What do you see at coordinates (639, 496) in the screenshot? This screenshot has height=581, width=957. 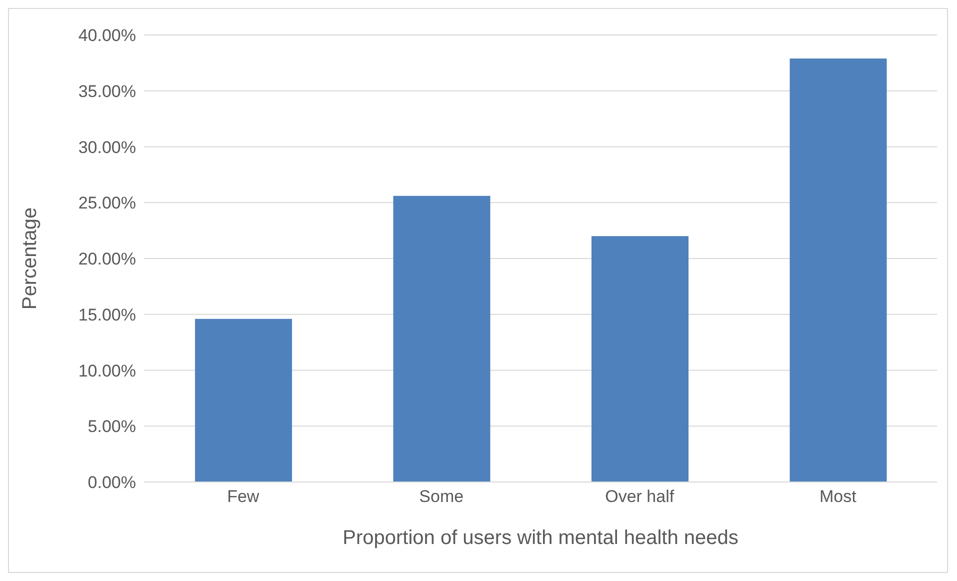 I see `x-tick-label: Over half` at bounding box center [639, 496].